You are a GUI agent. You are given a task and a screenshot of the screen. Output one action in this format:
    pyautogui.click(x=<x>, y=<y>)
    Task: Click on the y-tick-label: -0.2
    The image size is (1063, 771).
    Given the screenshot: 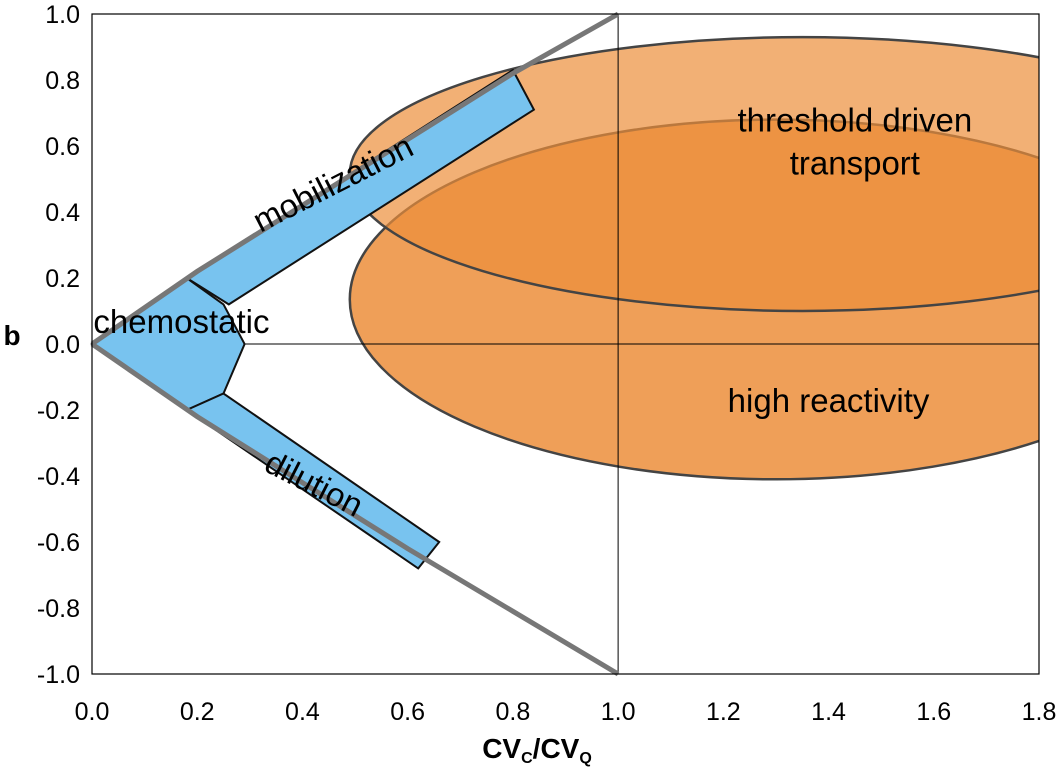 What is the action you would take?
    pyautogui.click(x=58, y=411)
    